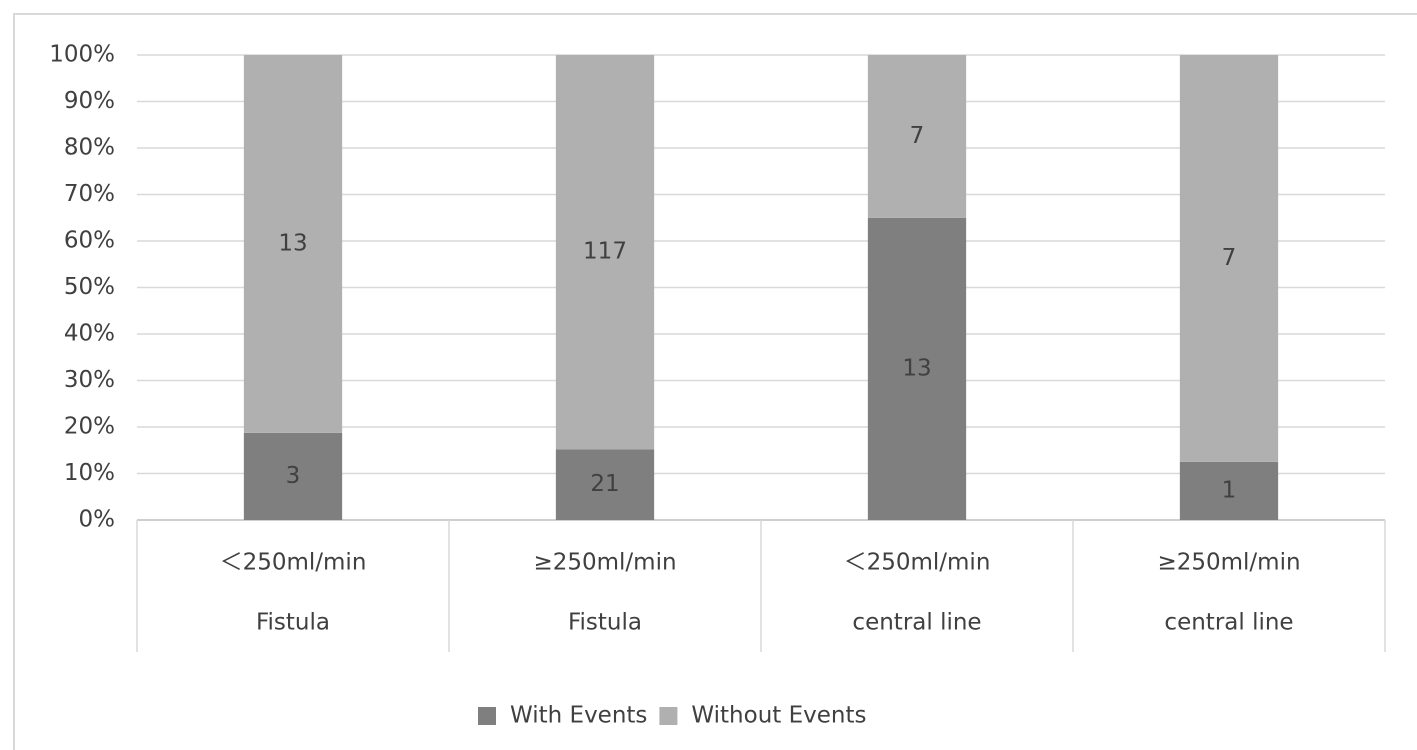  I want to click on y-tick-label: 10%, so click(89, 473).